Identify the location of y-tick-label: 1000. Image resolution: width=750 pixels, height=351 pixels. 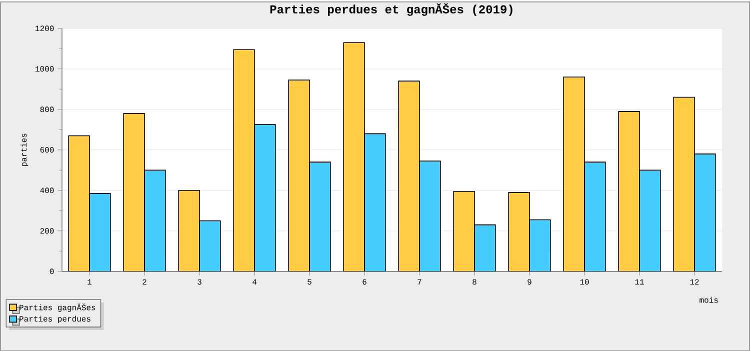
(45, 69).